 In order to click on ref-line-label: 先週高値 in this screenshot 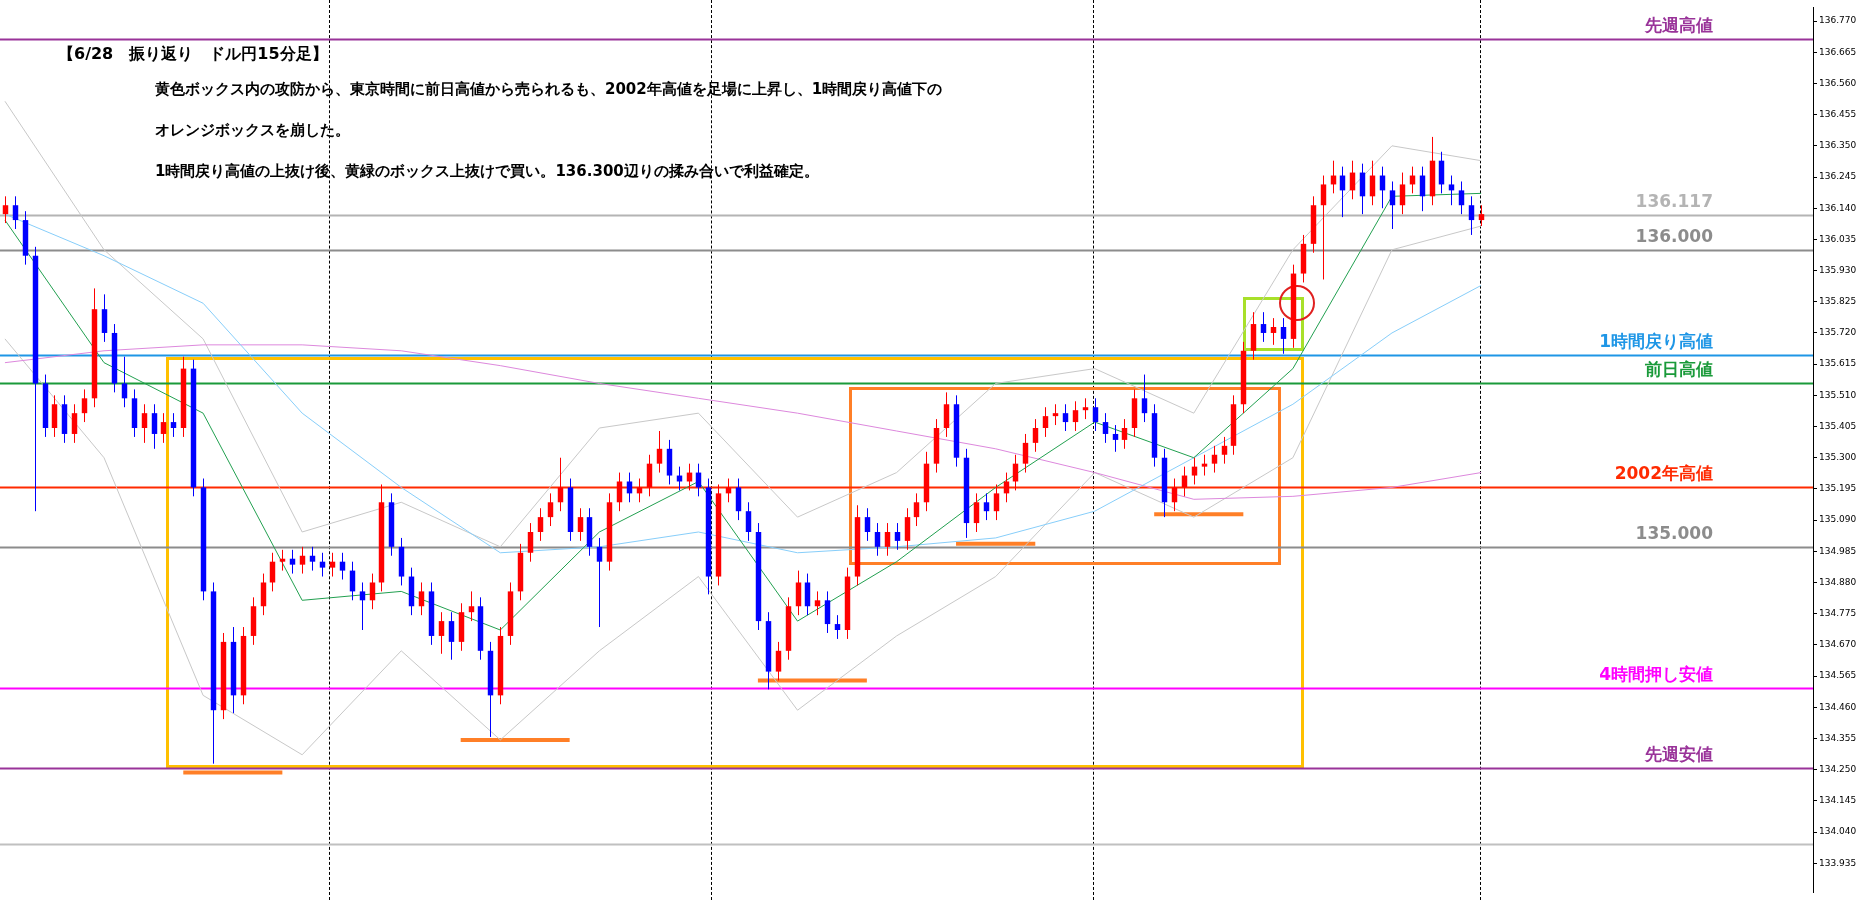, I will do `click(1678, 25)`.